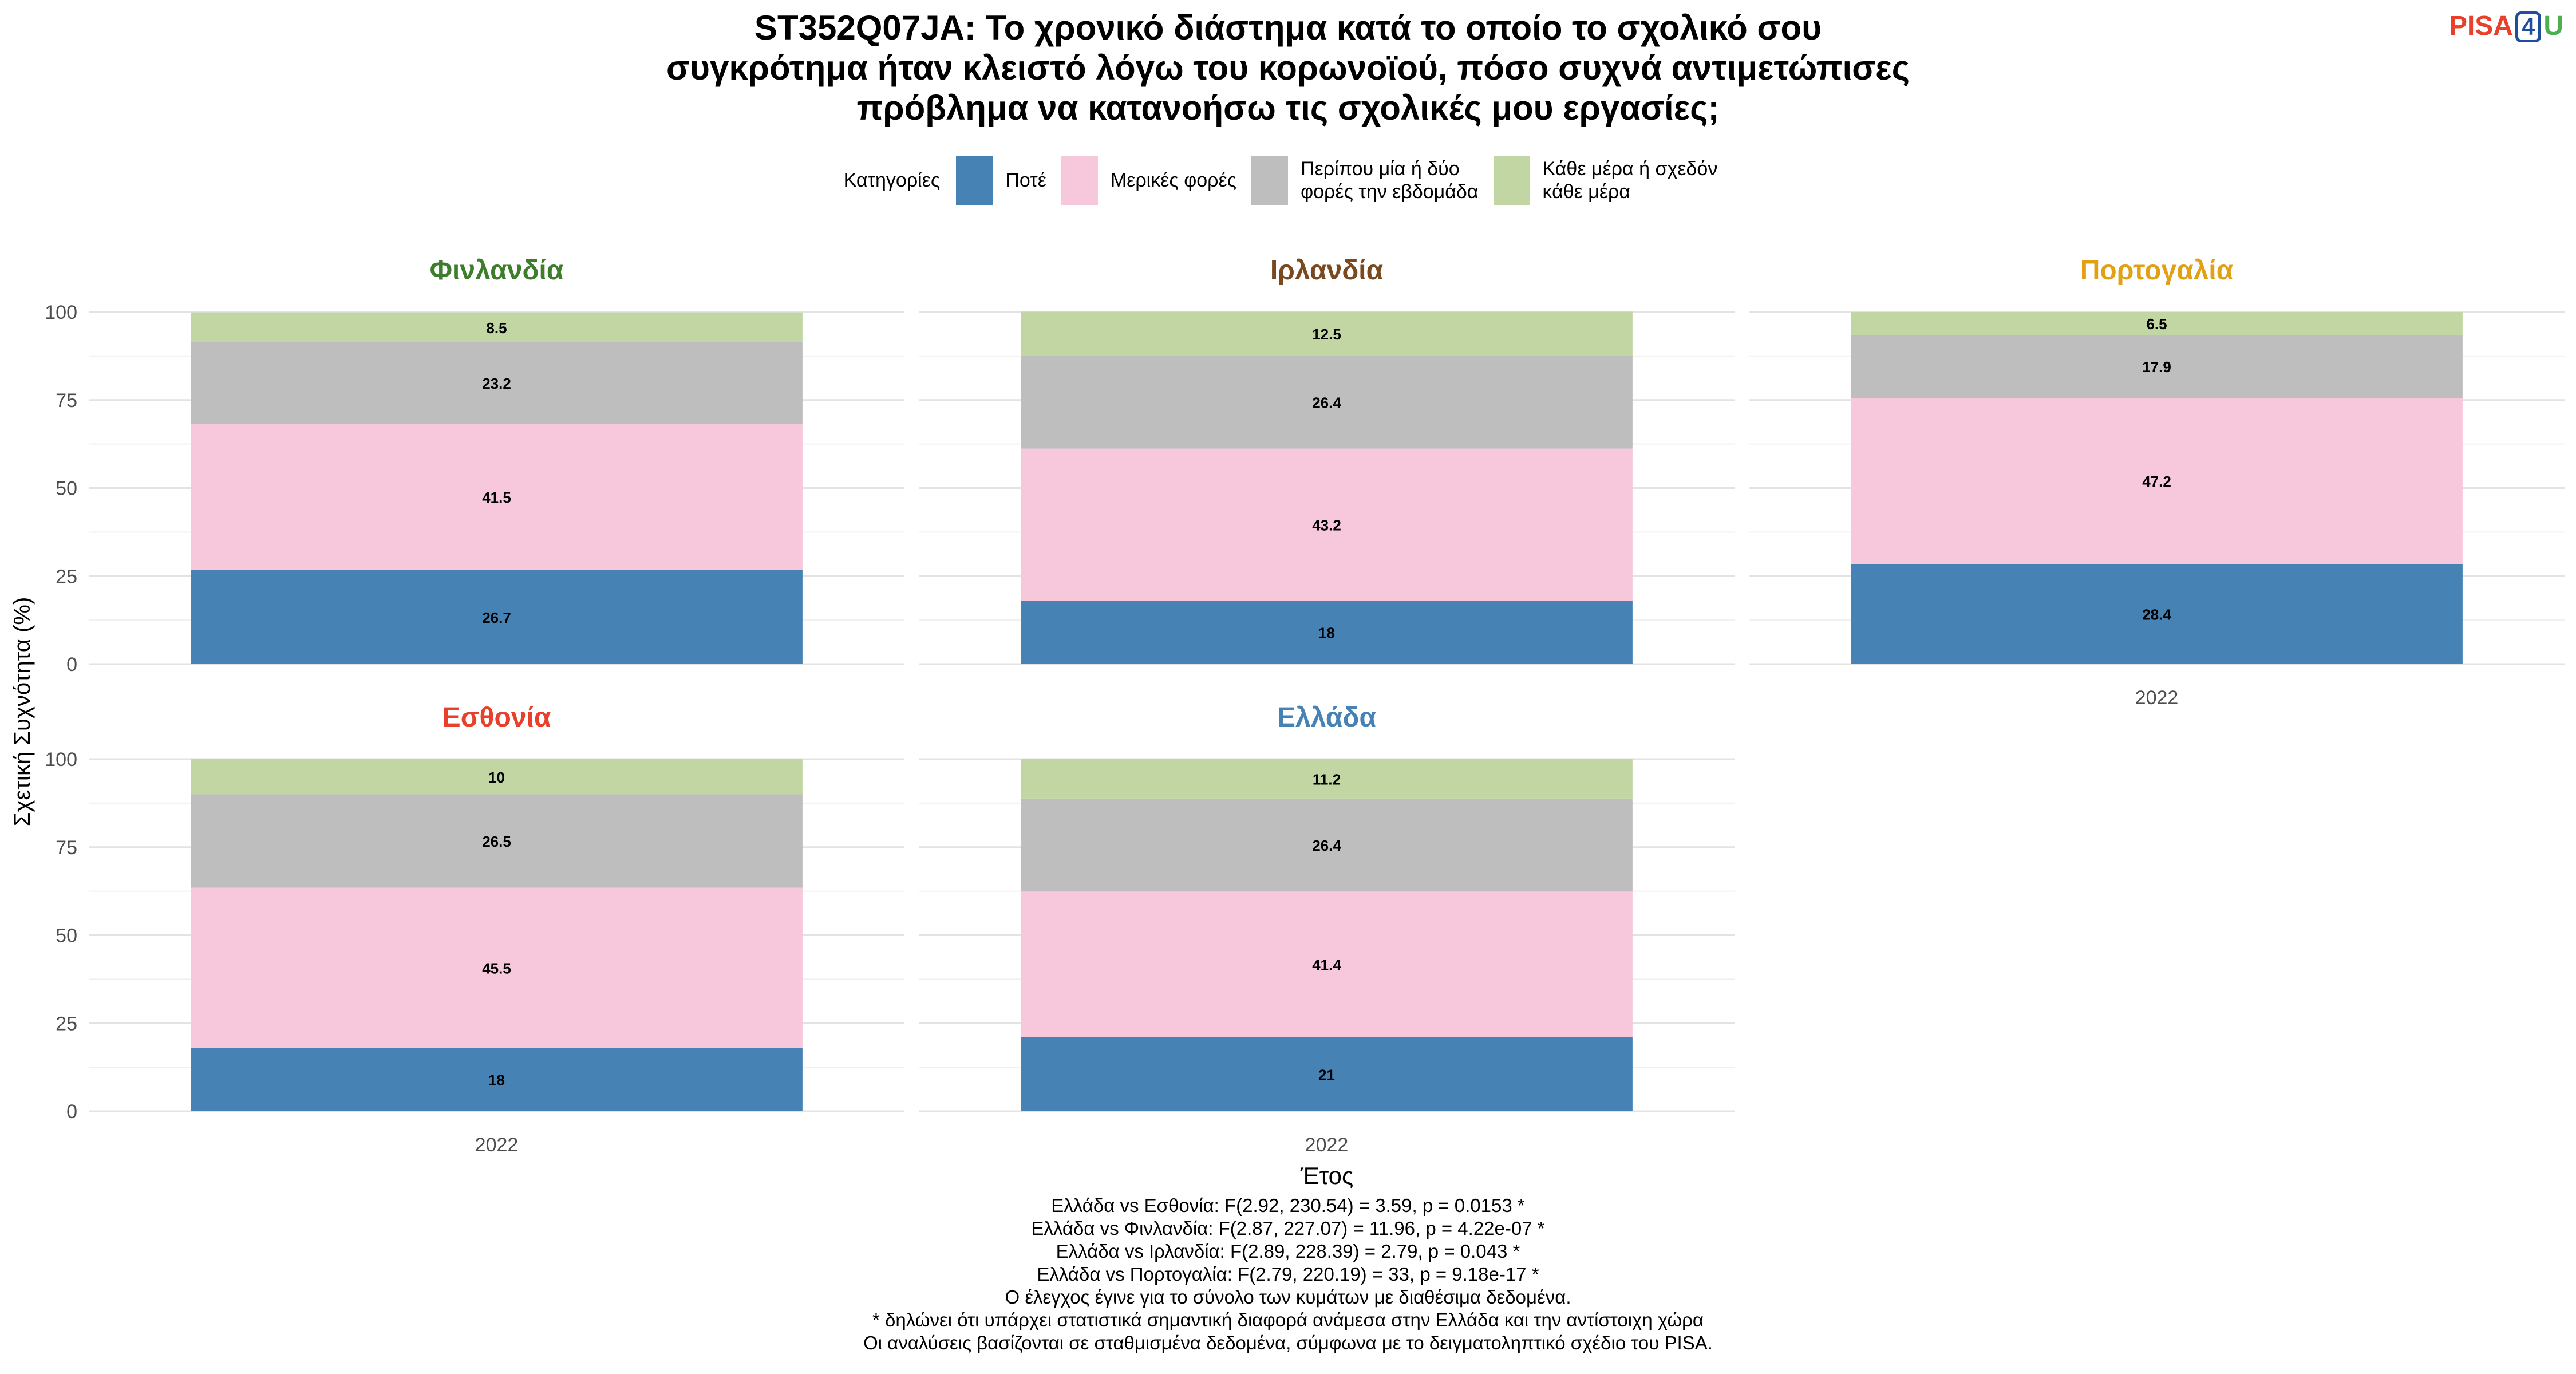  I want to click on legend-label: Κάθε μέρα ή σχεδόν κάθε μέρα, so click(1630, 180).